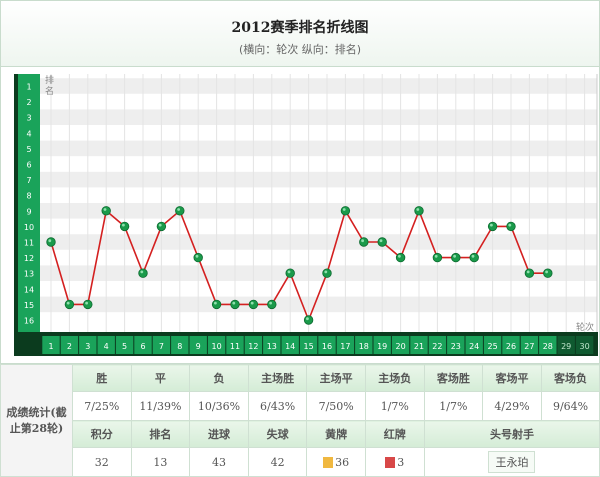  I want to click on x-tick-label: 23, so click(456, 346).